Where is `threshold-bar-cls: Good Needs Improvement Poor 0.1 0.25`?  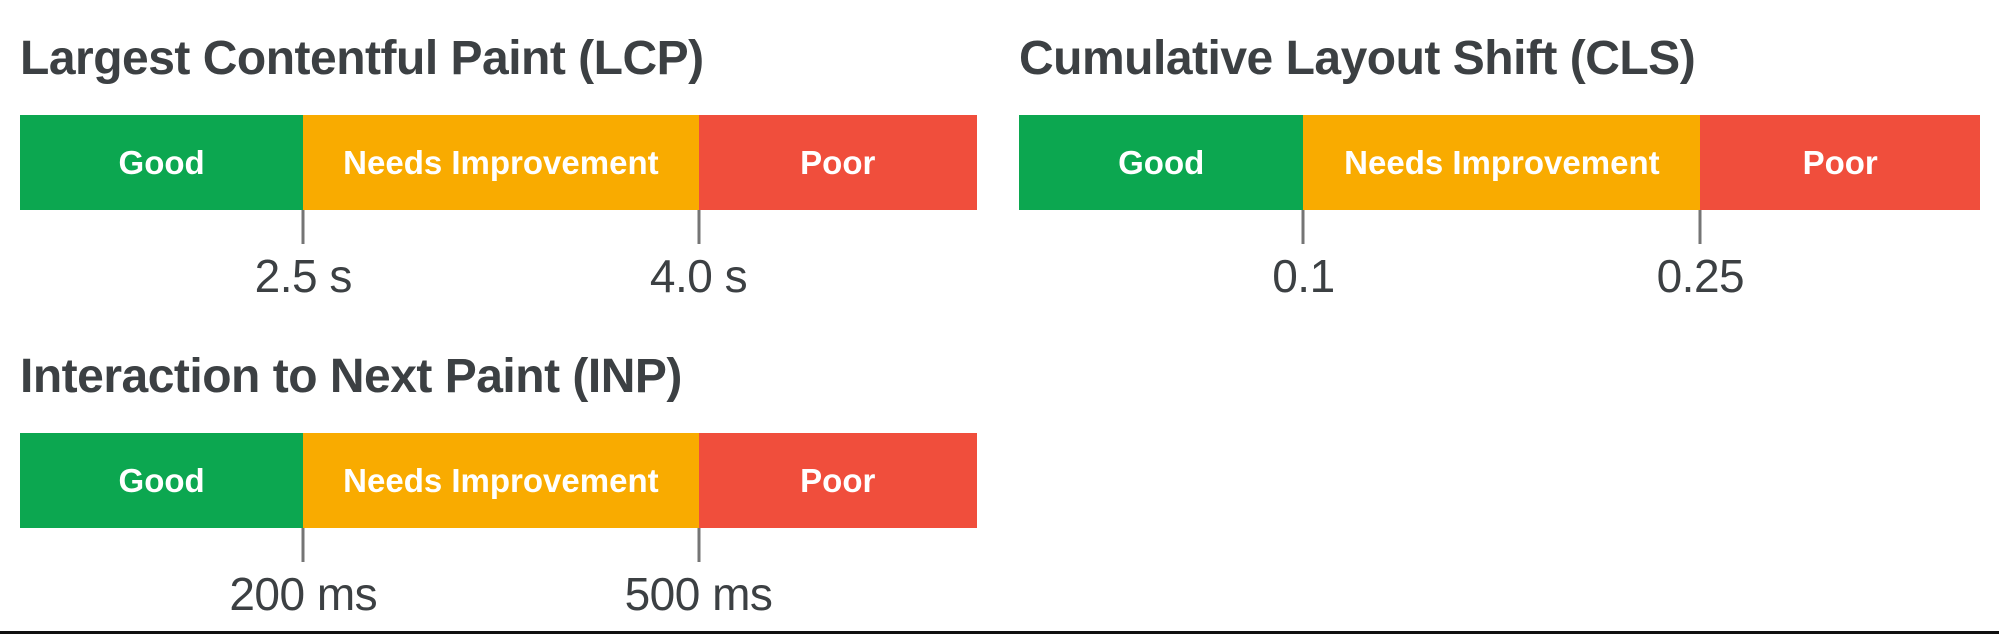 threshold-bar-cls: Good Needs Improvement Poor 0.1 0.25 is located at coordinates (1499, 208).